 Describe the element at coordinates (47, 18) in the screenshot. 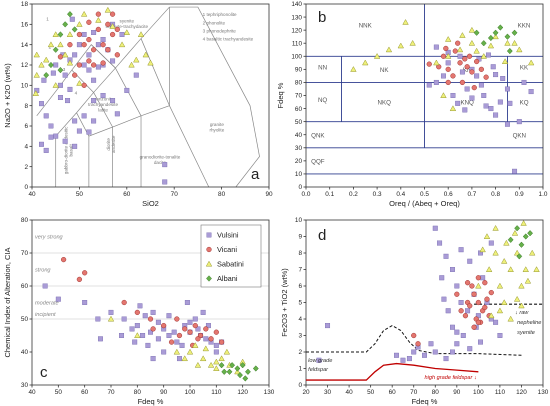

I see `field-number-label: 1` at that location.